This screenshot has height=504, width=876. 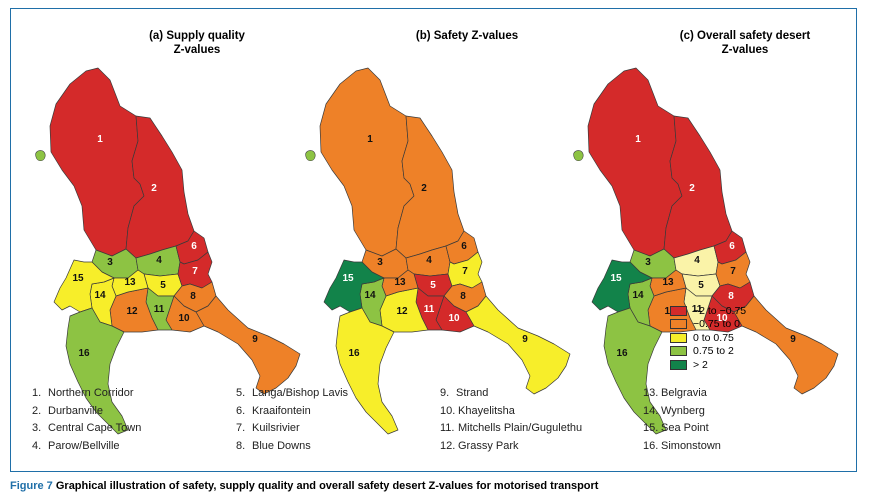 I want to click on region-list-number: 5., so click(x=241, y=393).